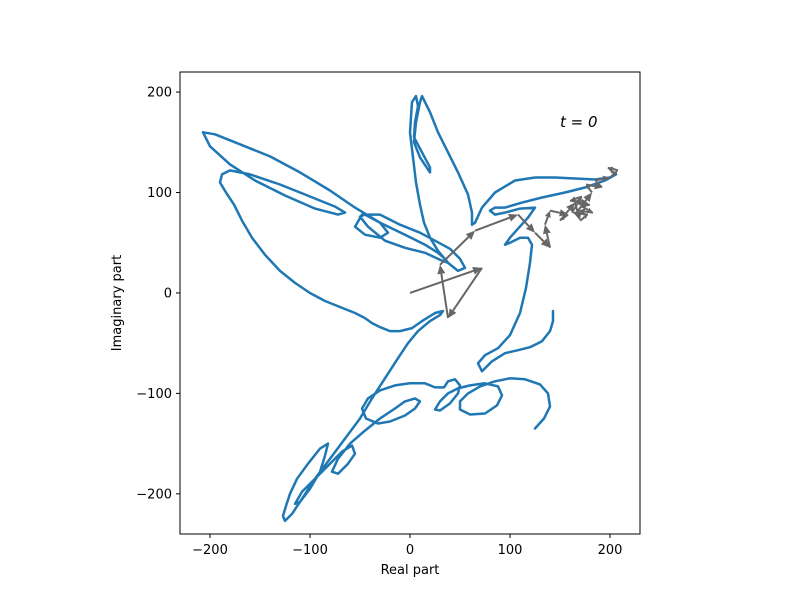  Describe the element at coordinates (154, 394) in the screenshot. I see `y-tick-label: −100` at that location.